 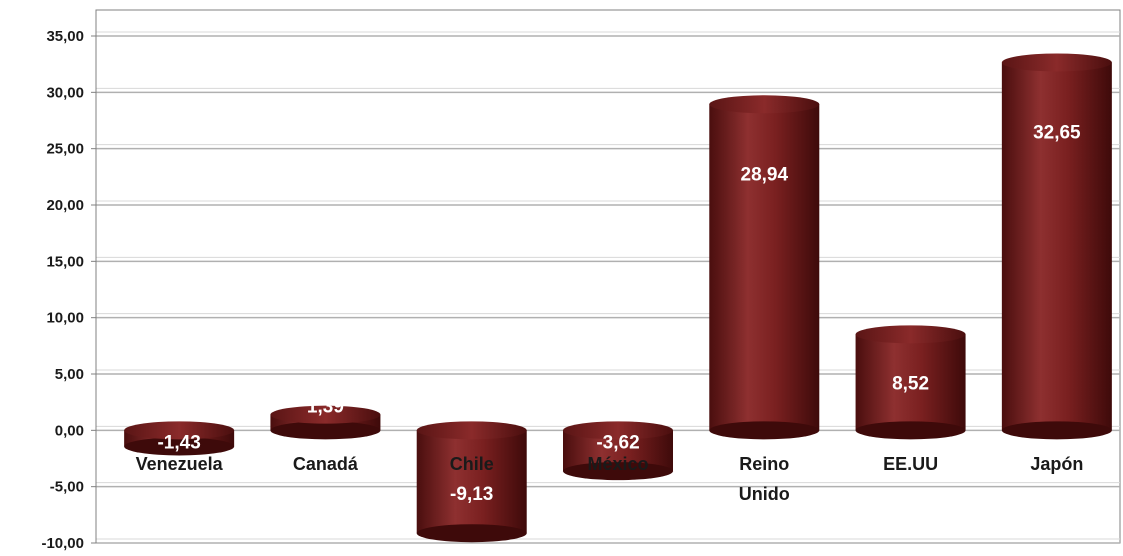 I want to click on y-tick-label: 10,00, so click(x=65, y=318).